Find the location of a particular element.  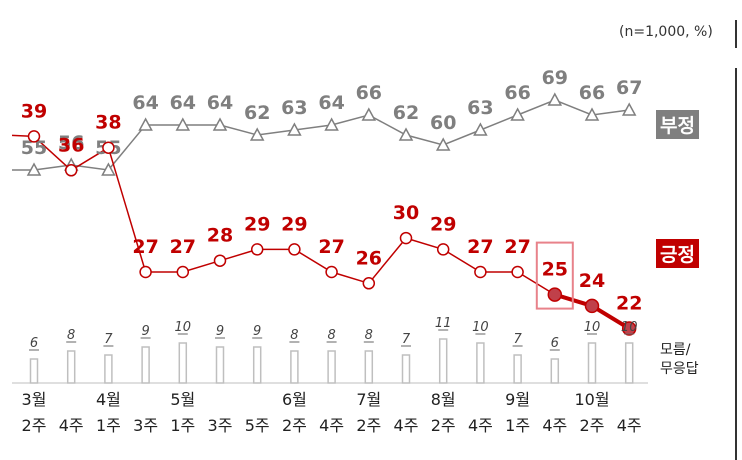

x-month-label: 4월 is located at coordinates (108, 399).